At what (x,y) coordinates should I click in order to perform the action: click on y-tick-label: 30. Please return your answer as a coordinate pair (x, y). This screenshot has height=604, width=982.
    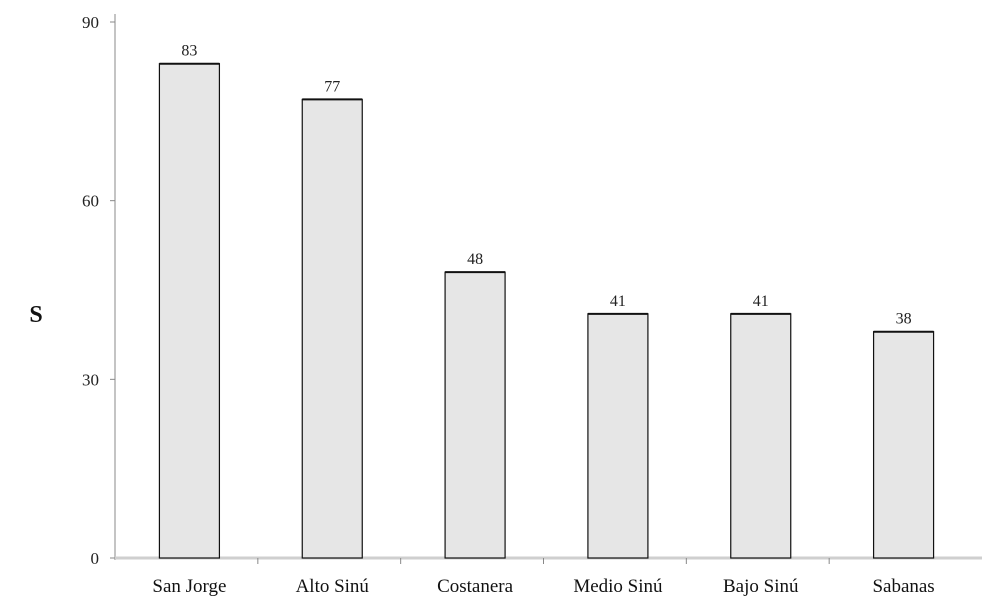
    Looking at the image, I should click on (90, 379).